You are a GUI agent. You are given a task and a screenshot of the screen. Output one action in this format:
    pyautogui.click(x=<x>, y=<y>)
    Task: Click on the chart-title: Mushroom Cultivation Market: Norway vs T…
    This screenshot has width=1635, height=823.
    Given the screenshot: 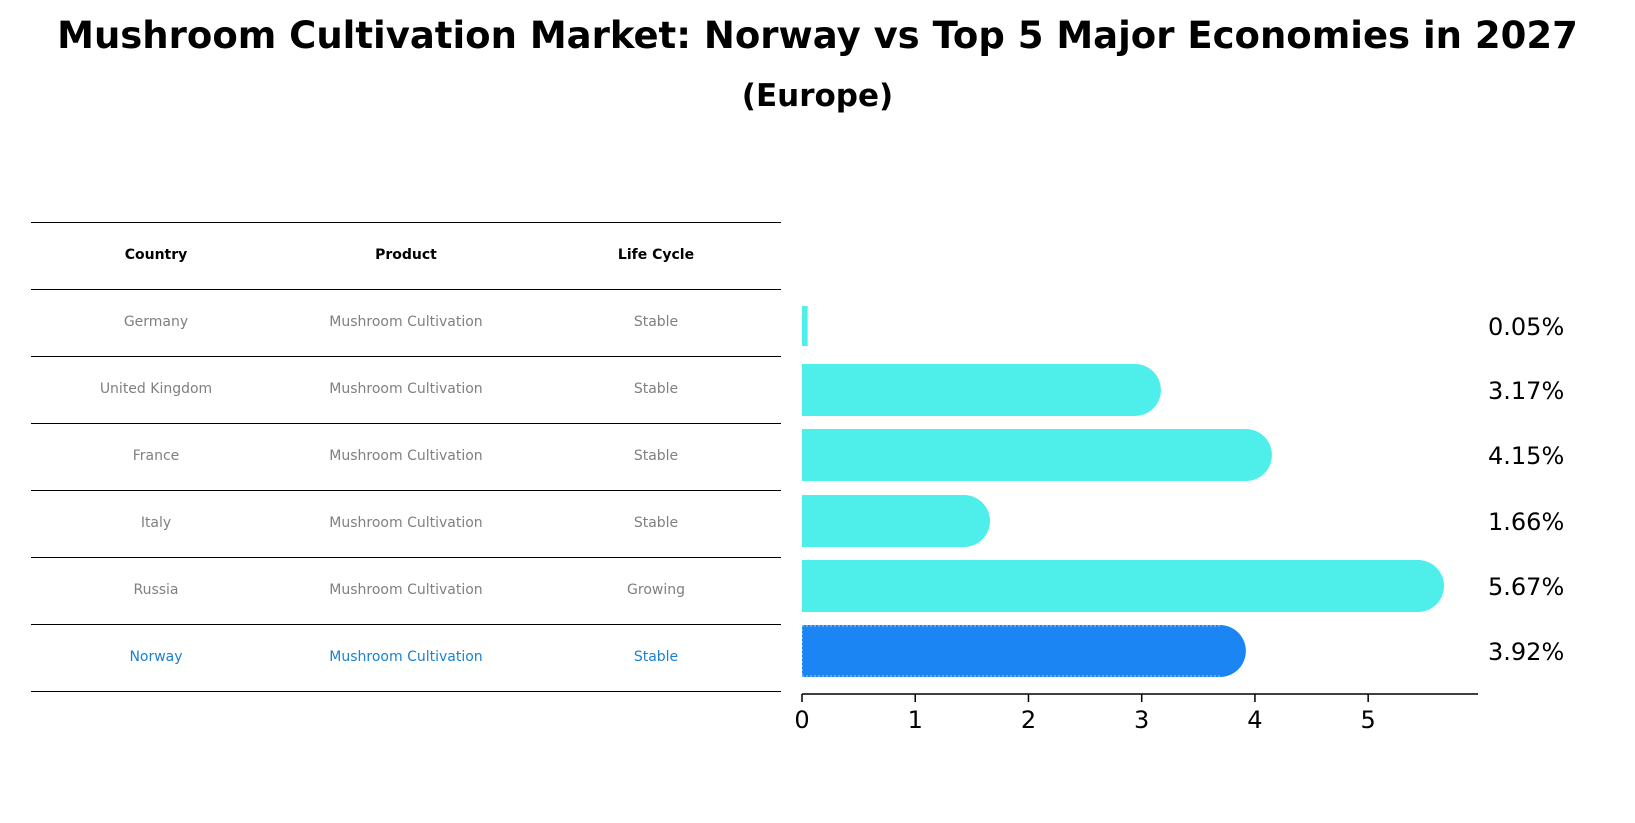 What is the action you would take?
    pyautogui.click(x=817, y=35)
    